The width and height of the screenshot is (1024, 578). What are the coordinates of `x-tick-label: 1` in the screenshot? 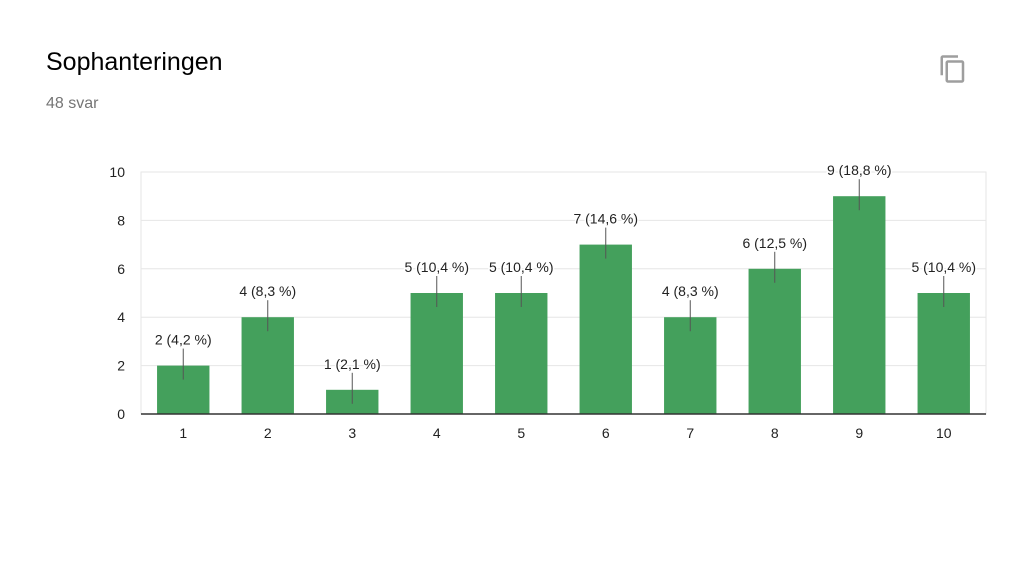 It's located at (183, 433).